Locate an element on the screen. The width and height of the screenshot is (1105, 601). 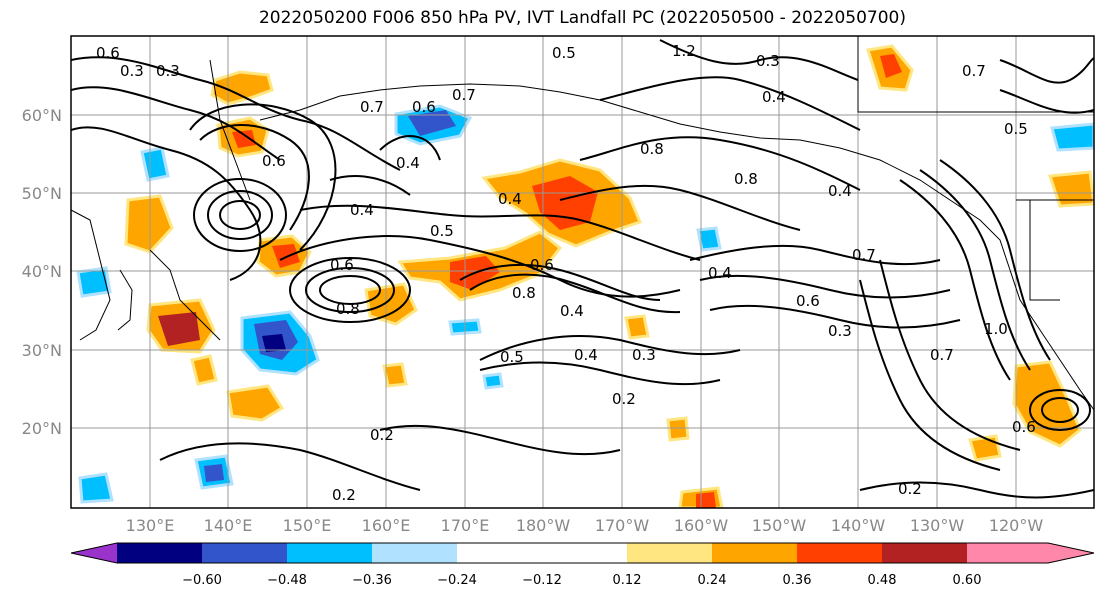
colorbar-outline is located at coordinates (582, 553).